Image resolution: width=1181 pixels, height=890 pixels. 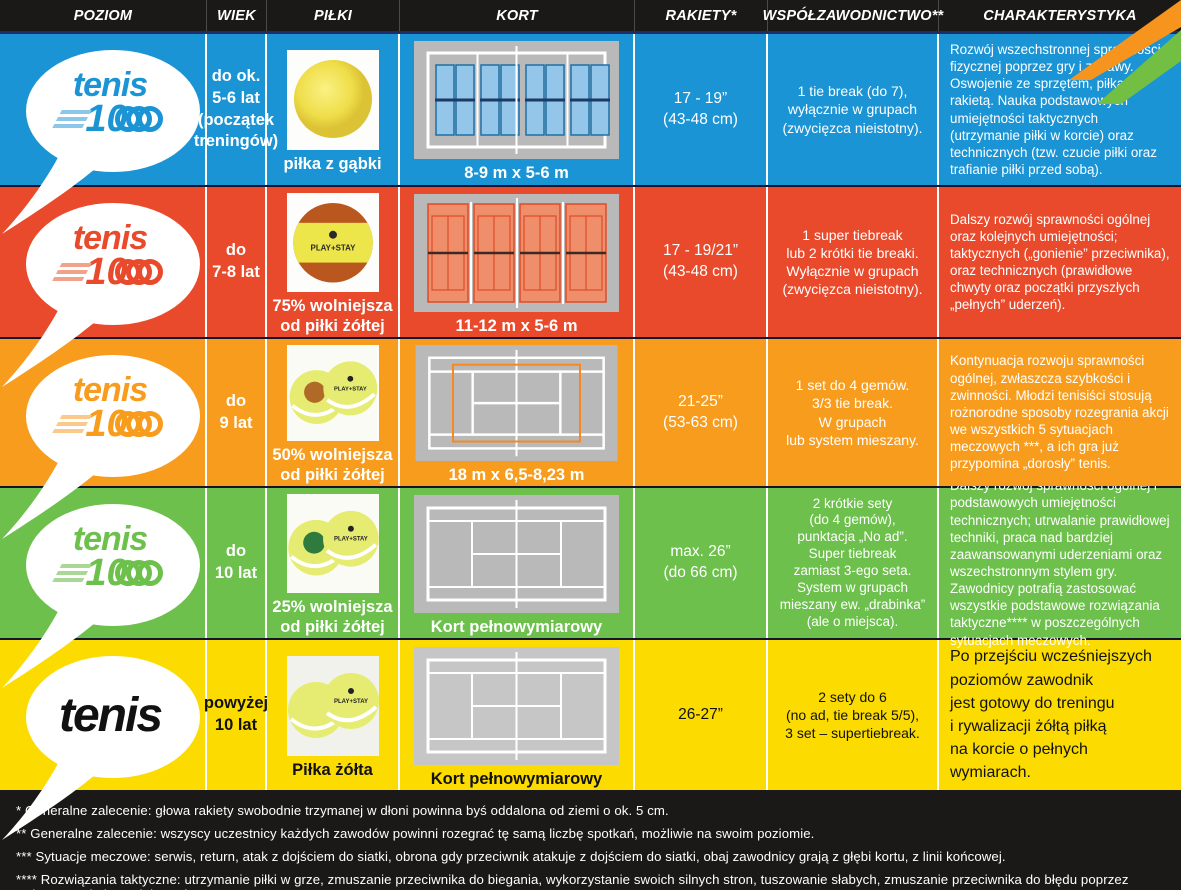 I want to click on court-cell: 8-9 m x 5-6 m, so click(x=517, y=109).